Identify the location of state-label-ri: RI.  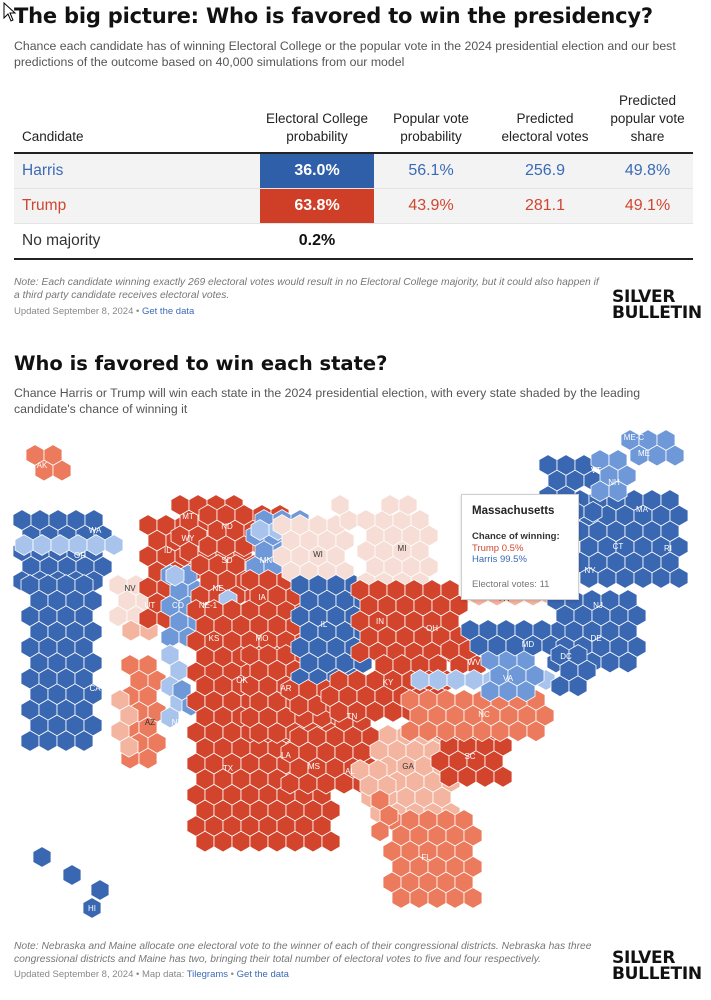
(668, 548).